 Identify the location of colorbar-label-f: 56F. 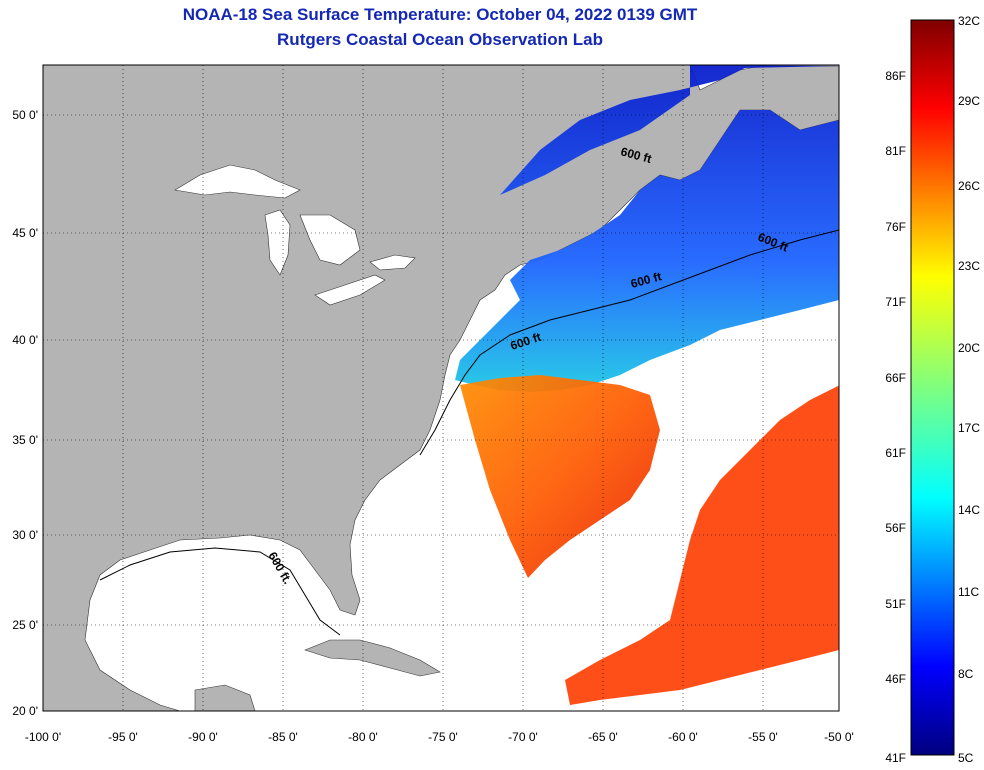
(895, 528).